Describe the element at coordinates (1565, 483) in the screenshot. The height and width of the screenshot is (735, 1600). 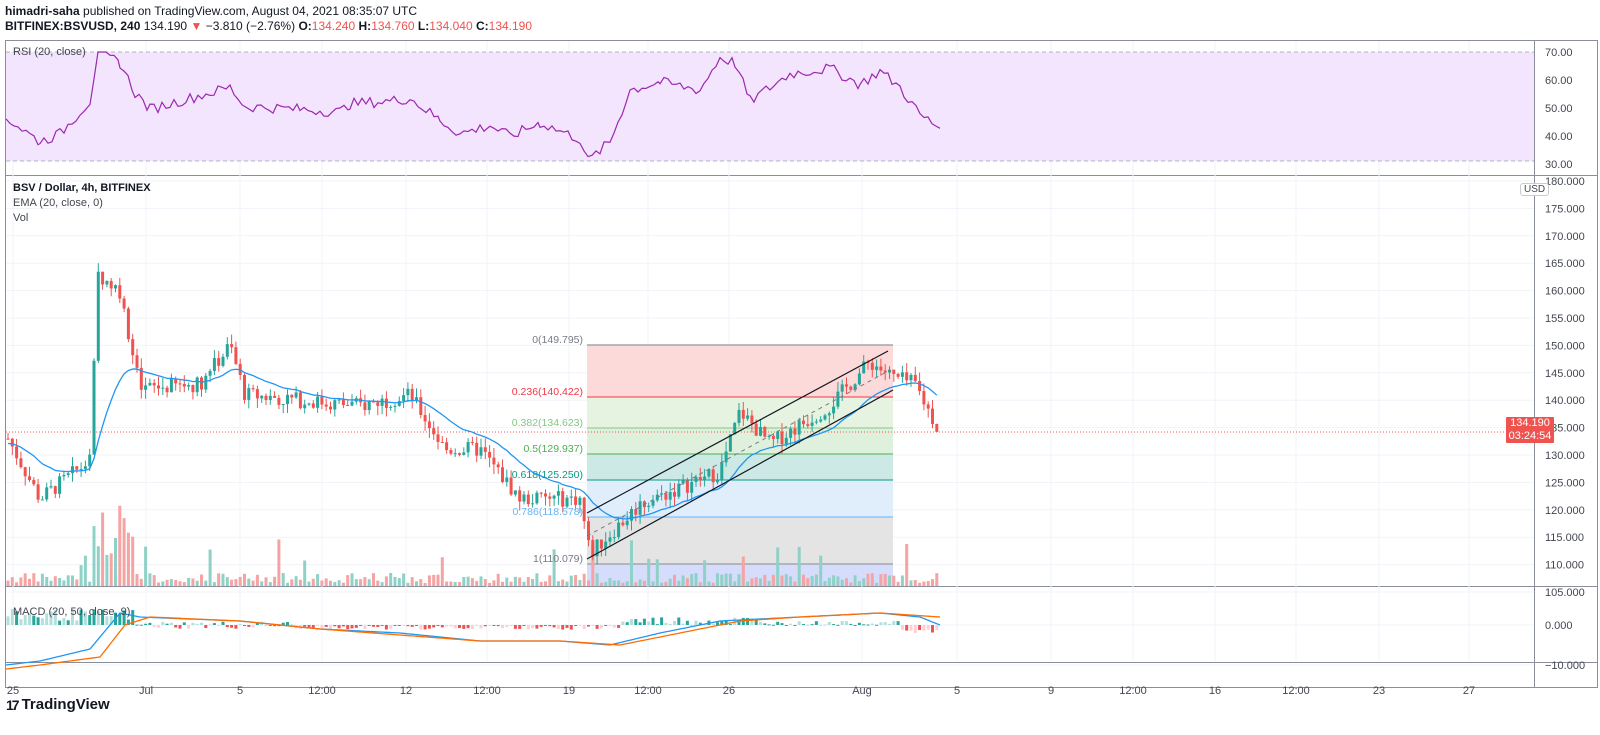
I see `price-tick: 125.000` at that location.